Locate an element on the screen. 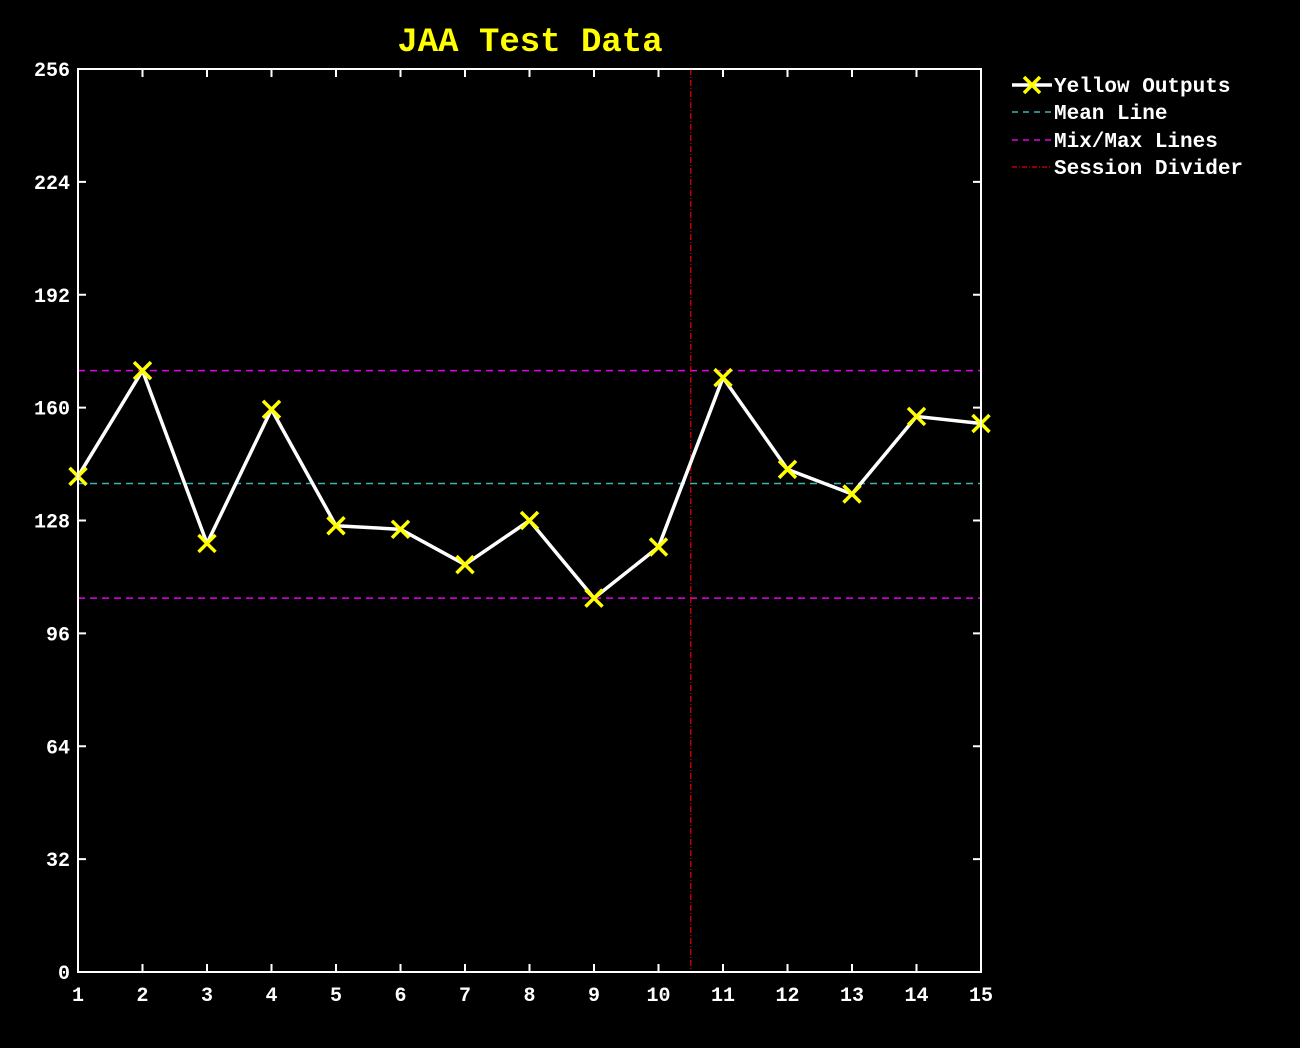 The height and width of the screenshot is (1048, 1300). x-tick-label: 15 is located at coordinates (981, 996).